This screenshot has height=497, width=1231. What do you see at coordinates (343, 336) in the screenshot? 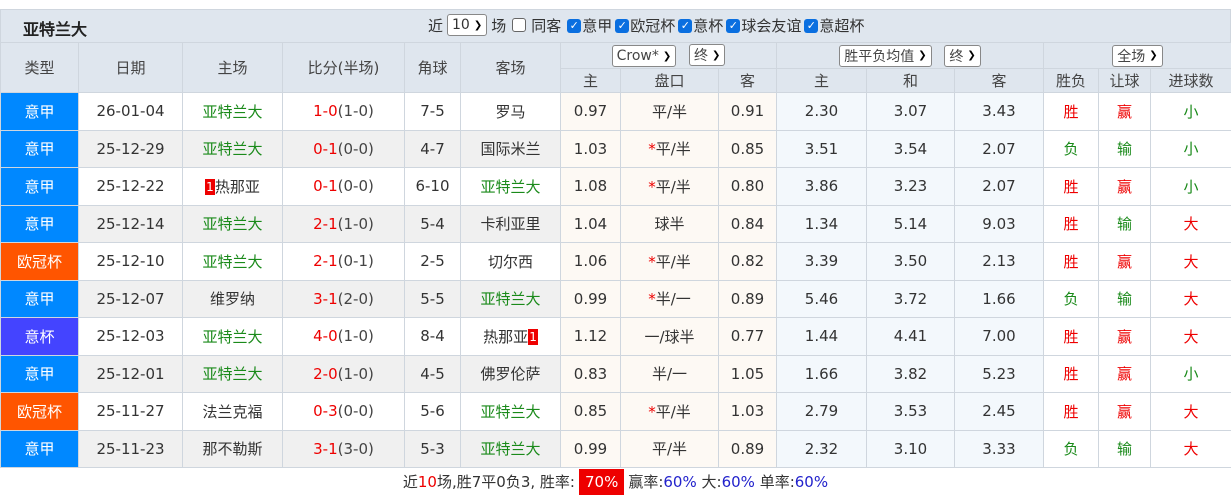
I see `score-cell: 4-0(1-0)` at bounding box center [343, 336].